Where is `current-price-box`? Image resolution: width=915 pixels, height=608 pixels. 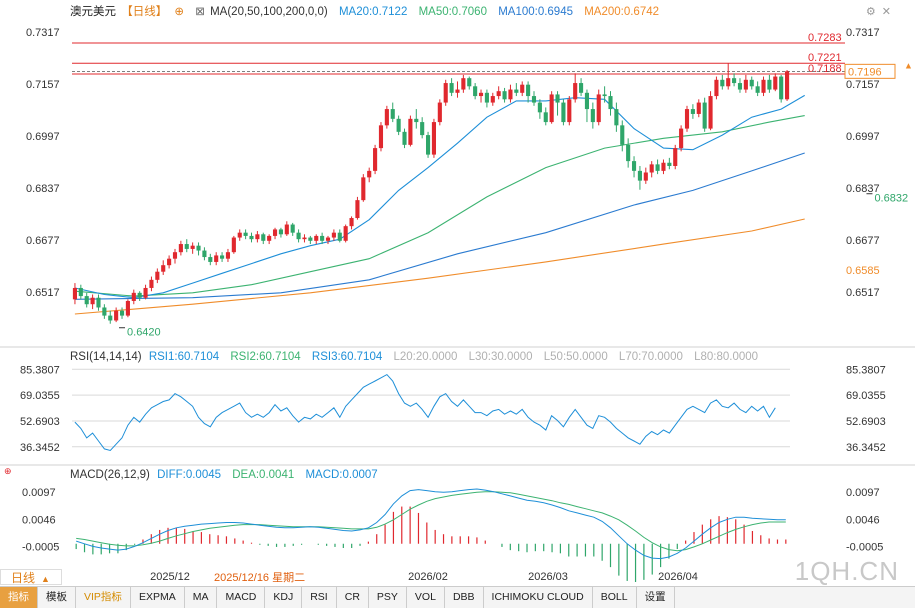
current-price-box is located at coordinates (870, 71).